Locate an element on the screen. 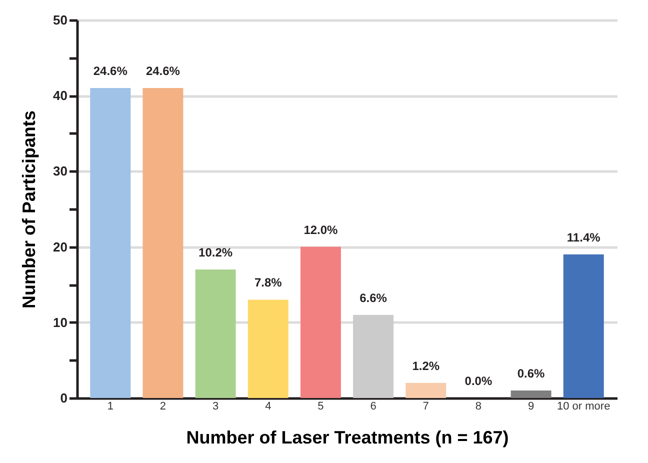 The height and width of the screenshot is (463, 648). annotation: 11.4% is located at coordinates (583, 237).